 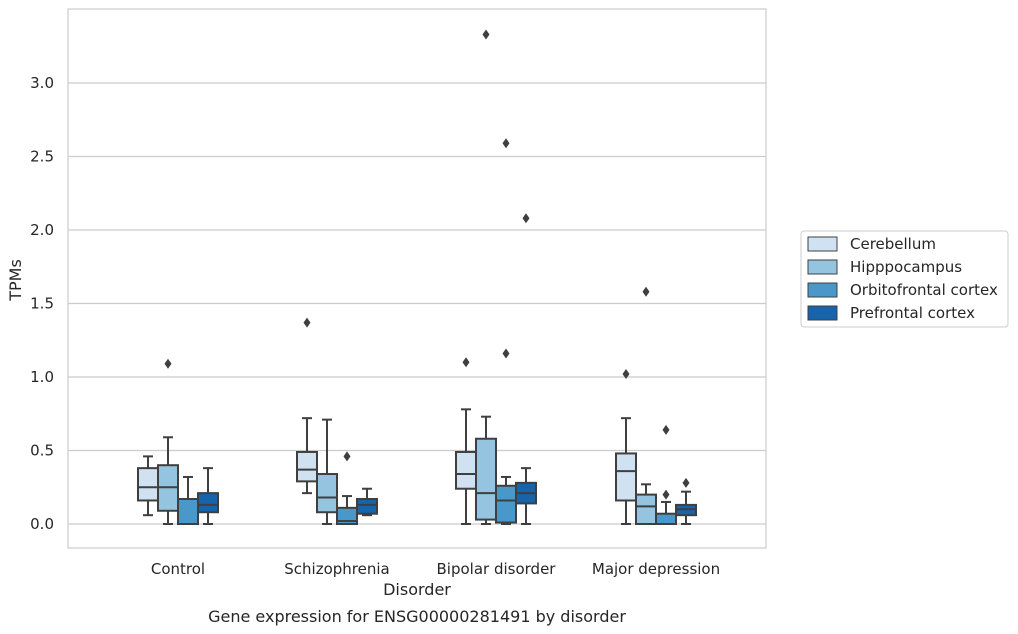 What do you see at coordinates (42, 157) in the screenshot?
I see `y-tick-label: 2.5` at bounding box center [42, 157].